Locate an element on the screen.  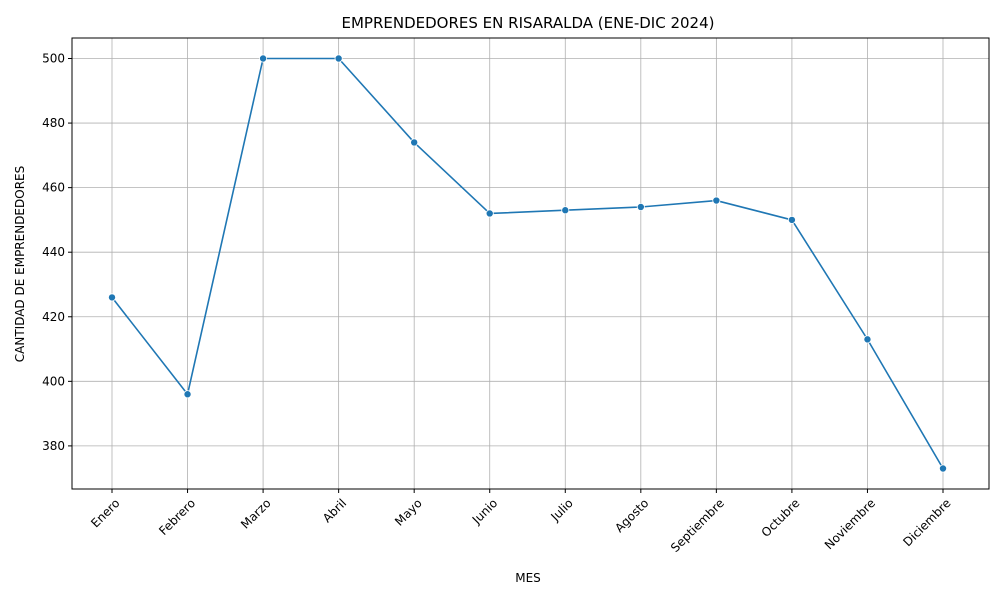
y-tick-label: 400 is located at coordinates (53, 381).